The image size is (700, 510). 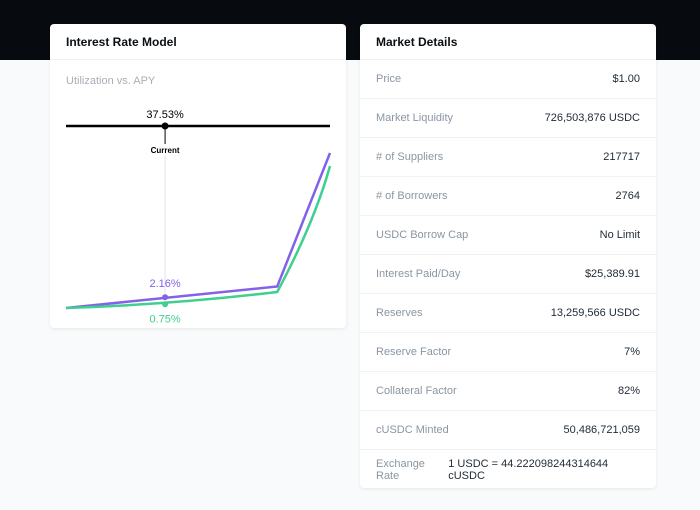 I want to click on current-marker, so click(x=165, y=126).